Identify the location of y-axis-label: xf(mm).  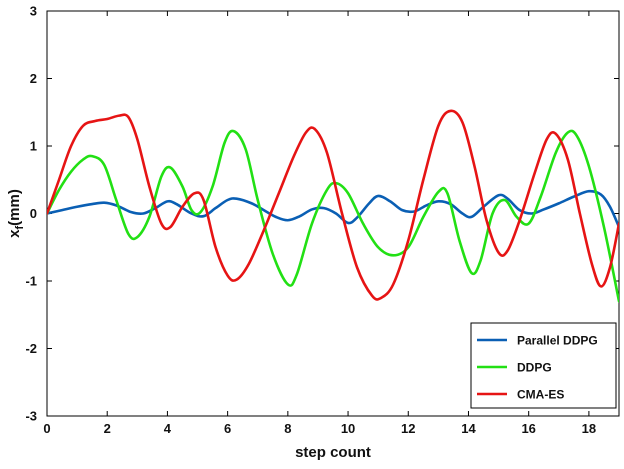
(16, 213).